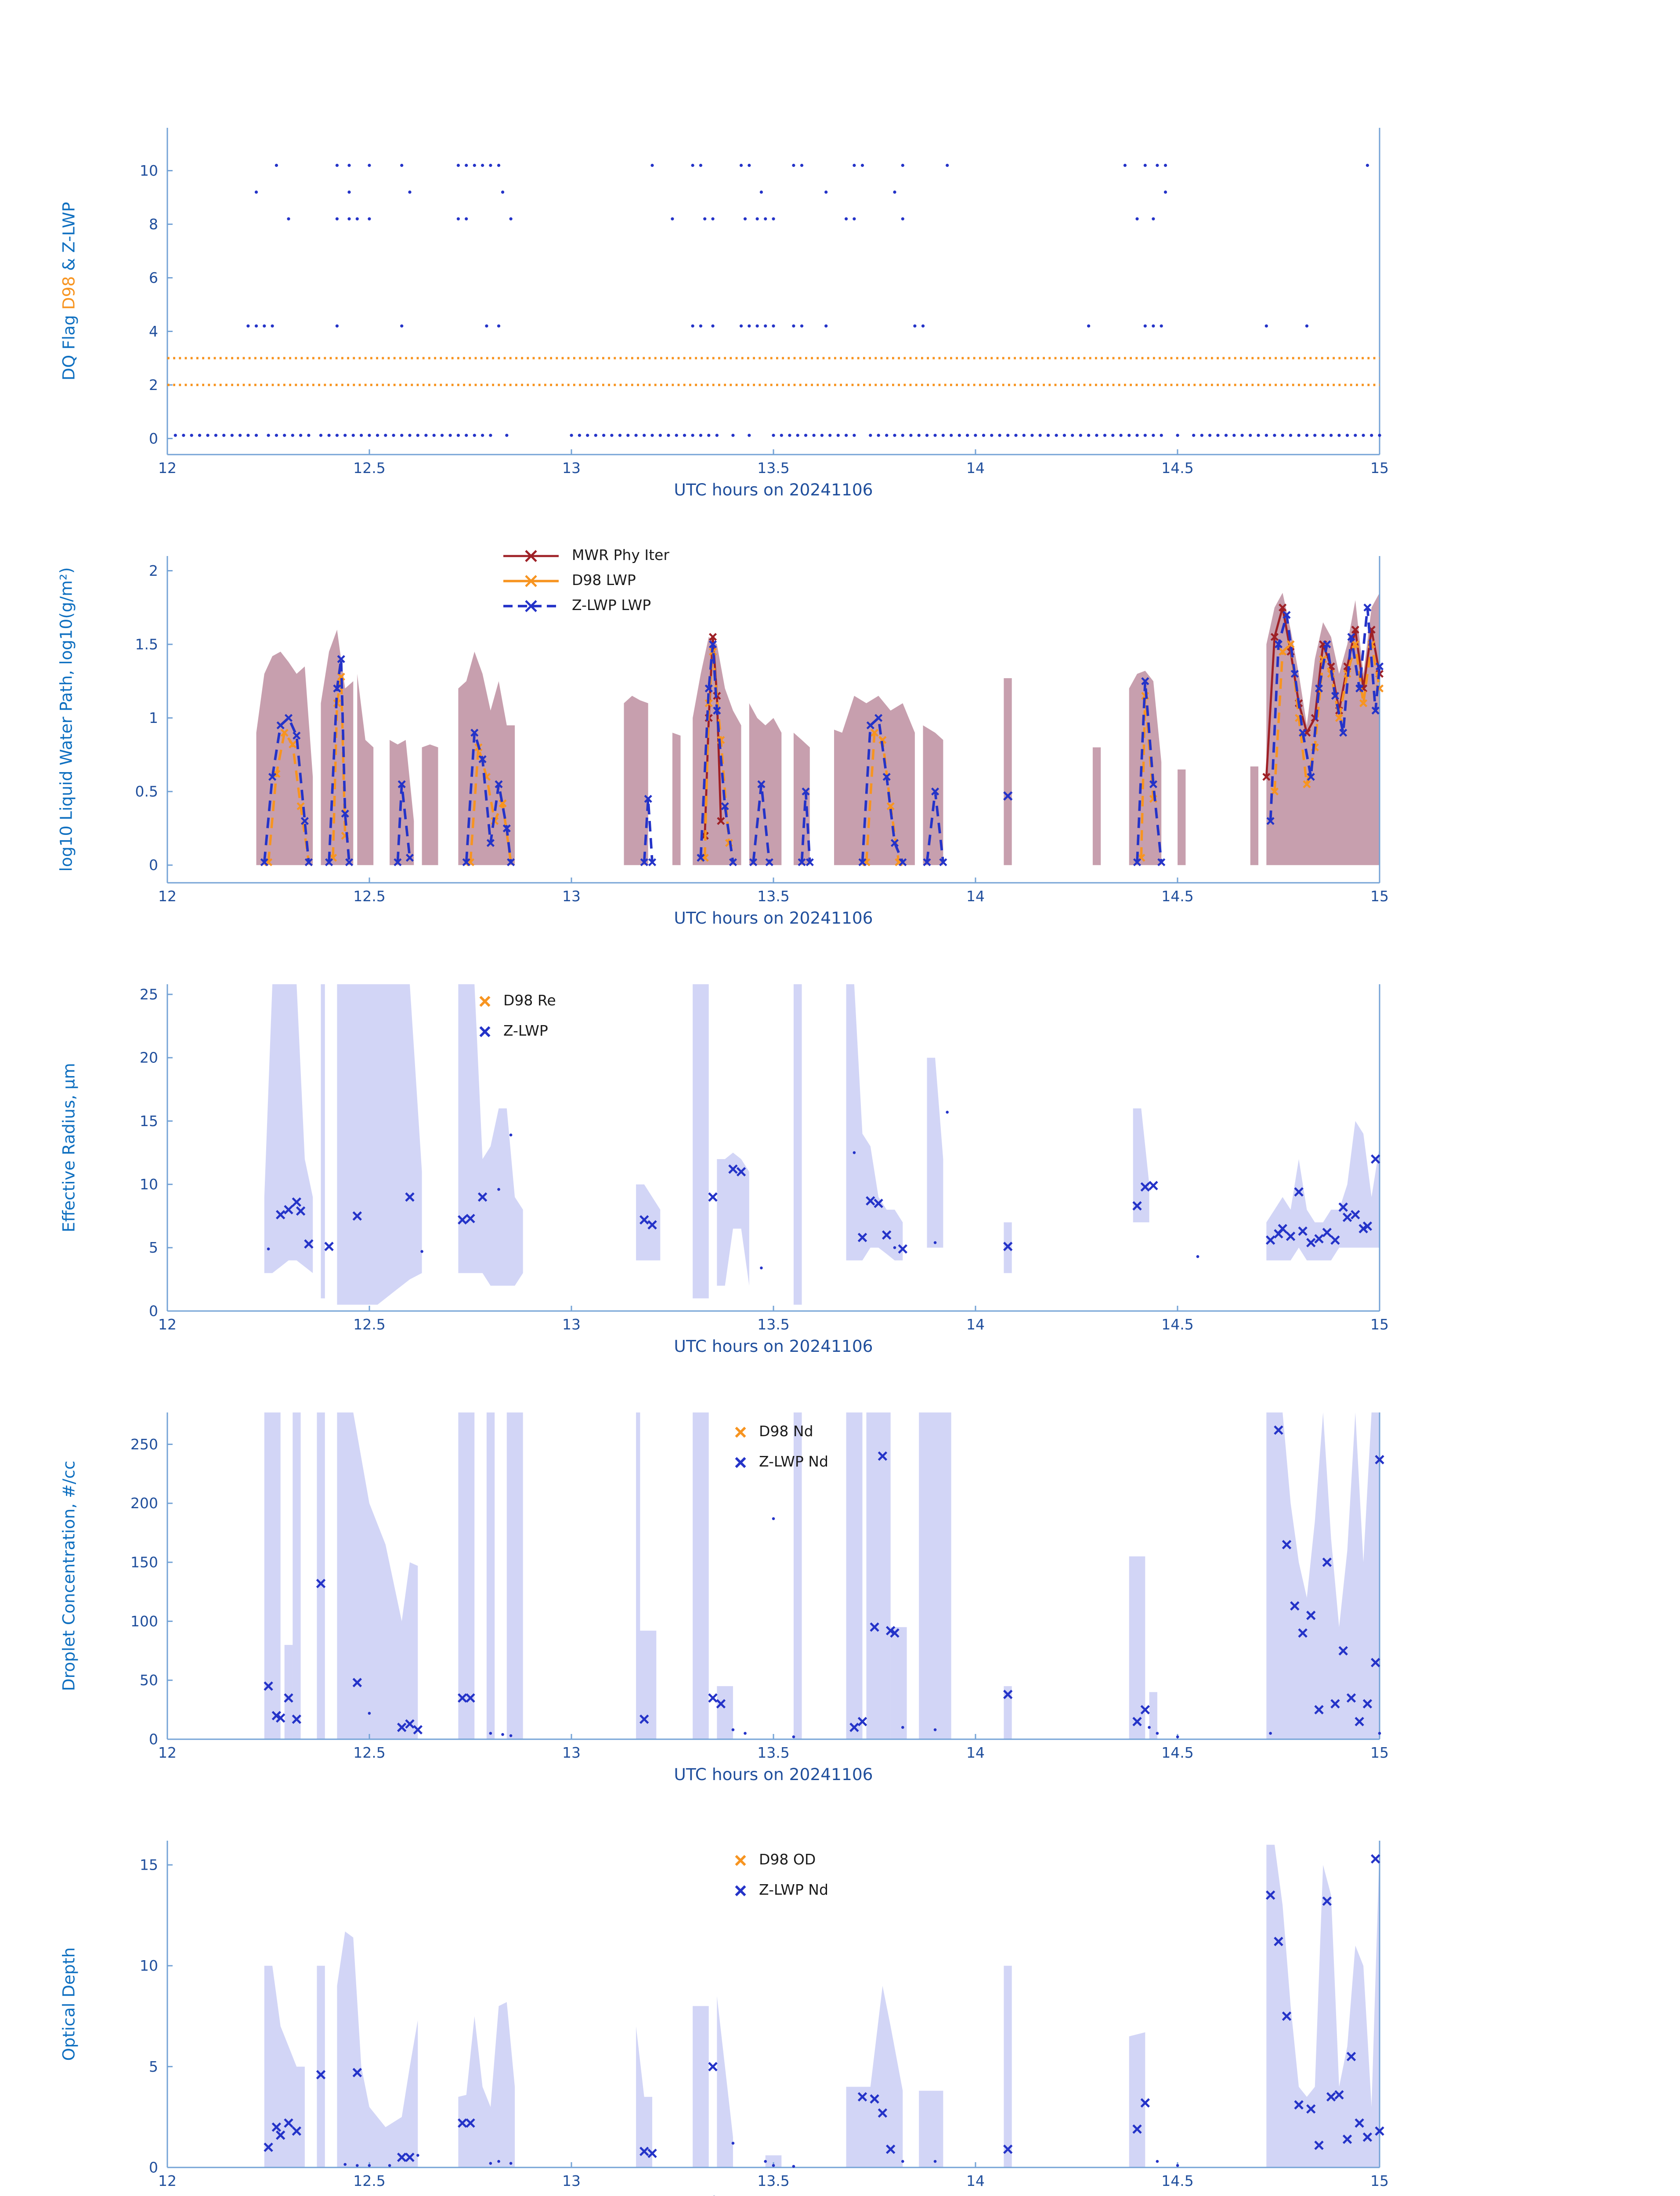 Image resolution: width=1680 pixels, height=2196 pixels. Describe the element at coordinates (794, 1461) in the screenshot. I see `legend-label-z-lwp-nd: Z-LWP Nd` at that location.